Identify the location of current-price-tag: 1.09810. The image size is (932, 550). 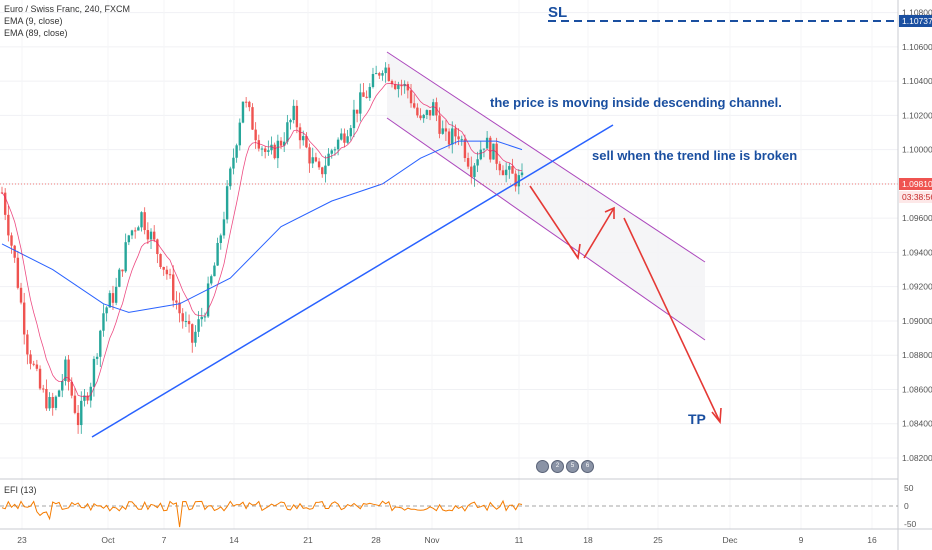
(917, 184).